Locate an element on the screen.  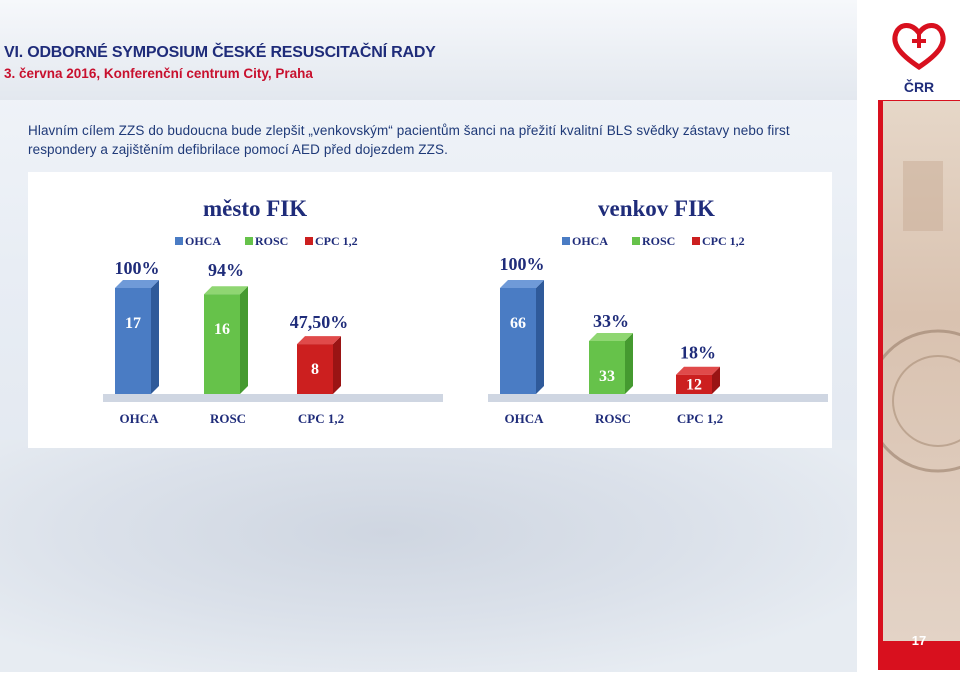
bar-percent-label: 18% is located at coordinates (698, 353).